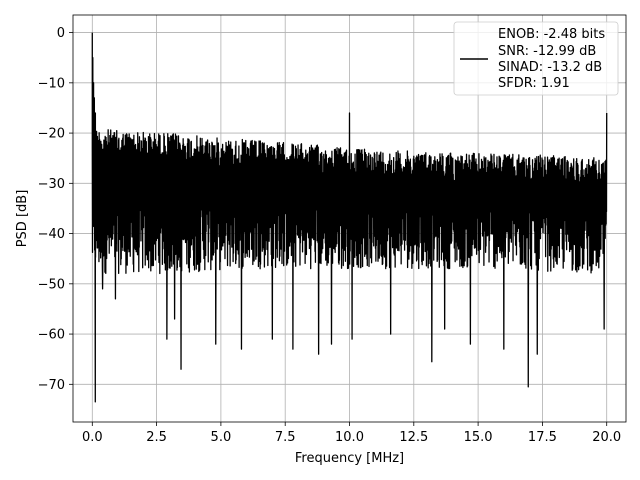  Describe the element at coordinates (51, 335) in the screenshot. I see `y-tick-label: −60` at that location.